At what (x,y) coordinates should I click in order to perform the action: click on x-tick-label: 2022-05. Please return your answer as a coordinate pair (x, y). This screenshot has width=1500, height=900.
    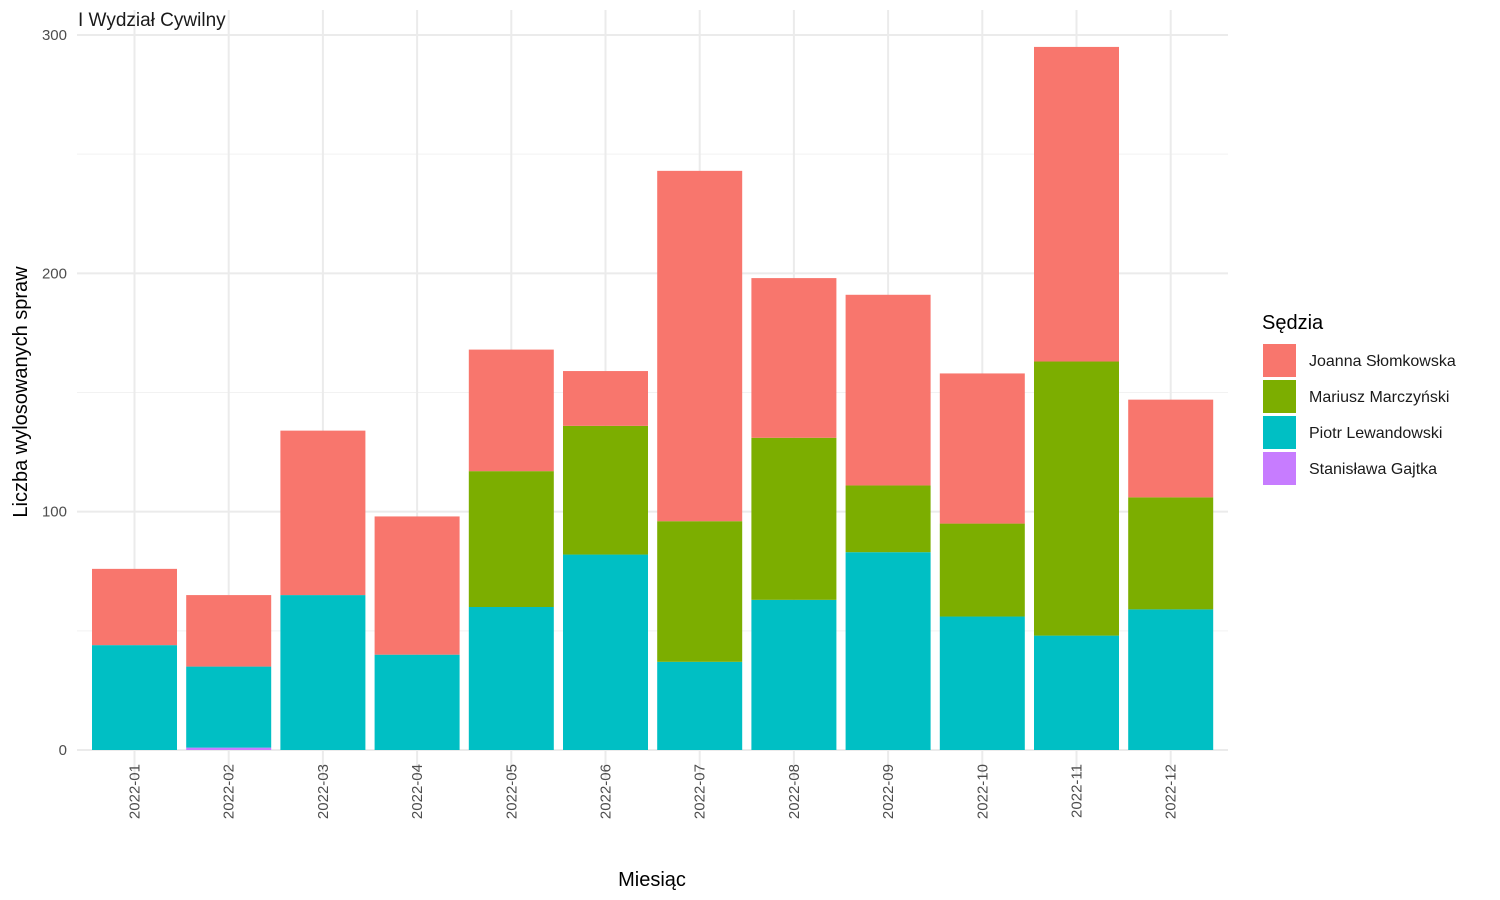
    Looking at the image, I should click on (511, 791).